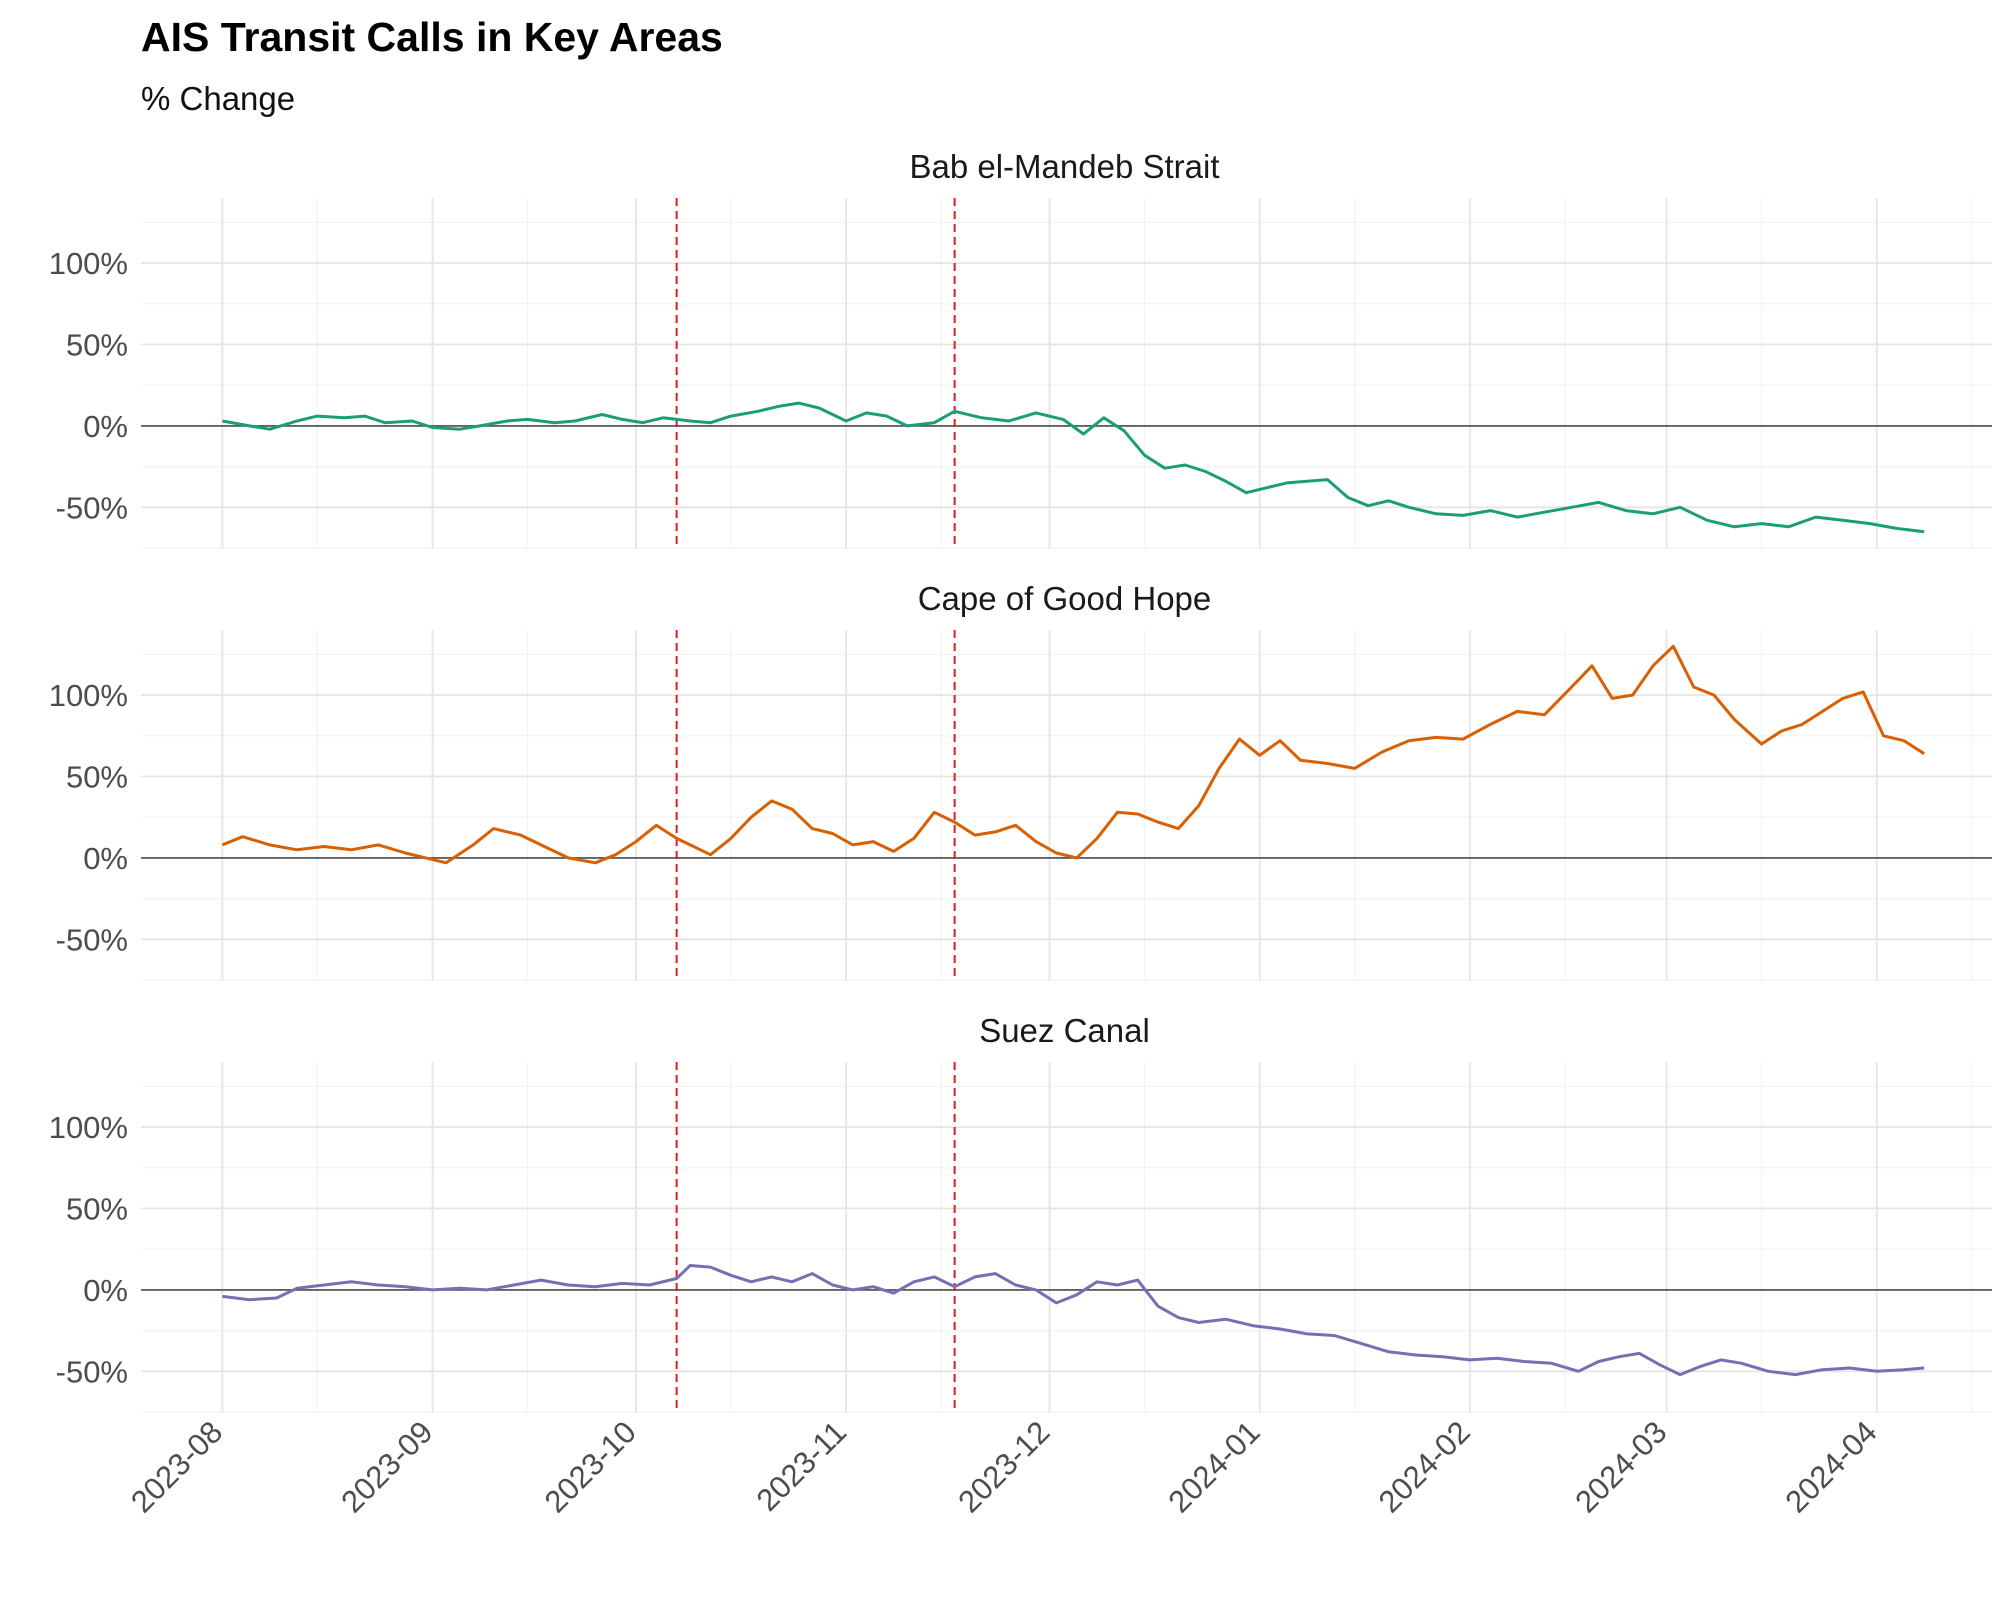 The width and height of the screenshot is (2000, 1600). Describe the element at coordinates (1064, 166) in the screenshot. I see `panel-title: Bab el-Mandeb Strait` at that location.